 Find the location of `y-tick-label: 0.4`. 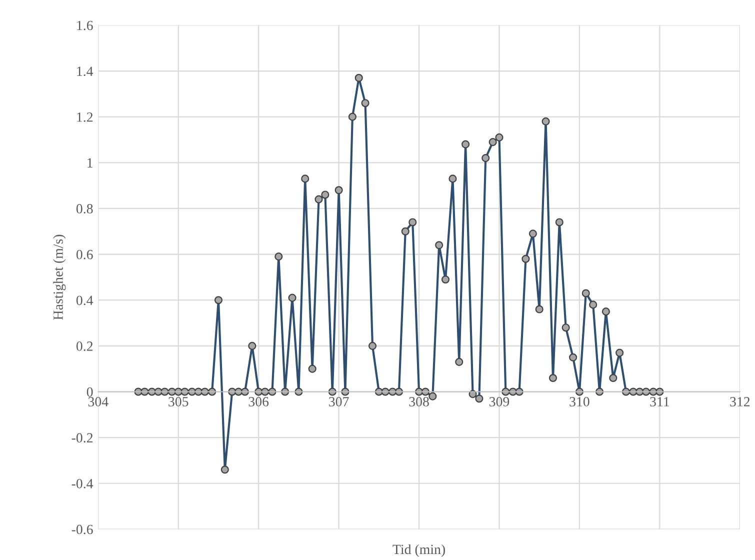

y-tick-label: 0.4 is located at coordinates (85, 301).